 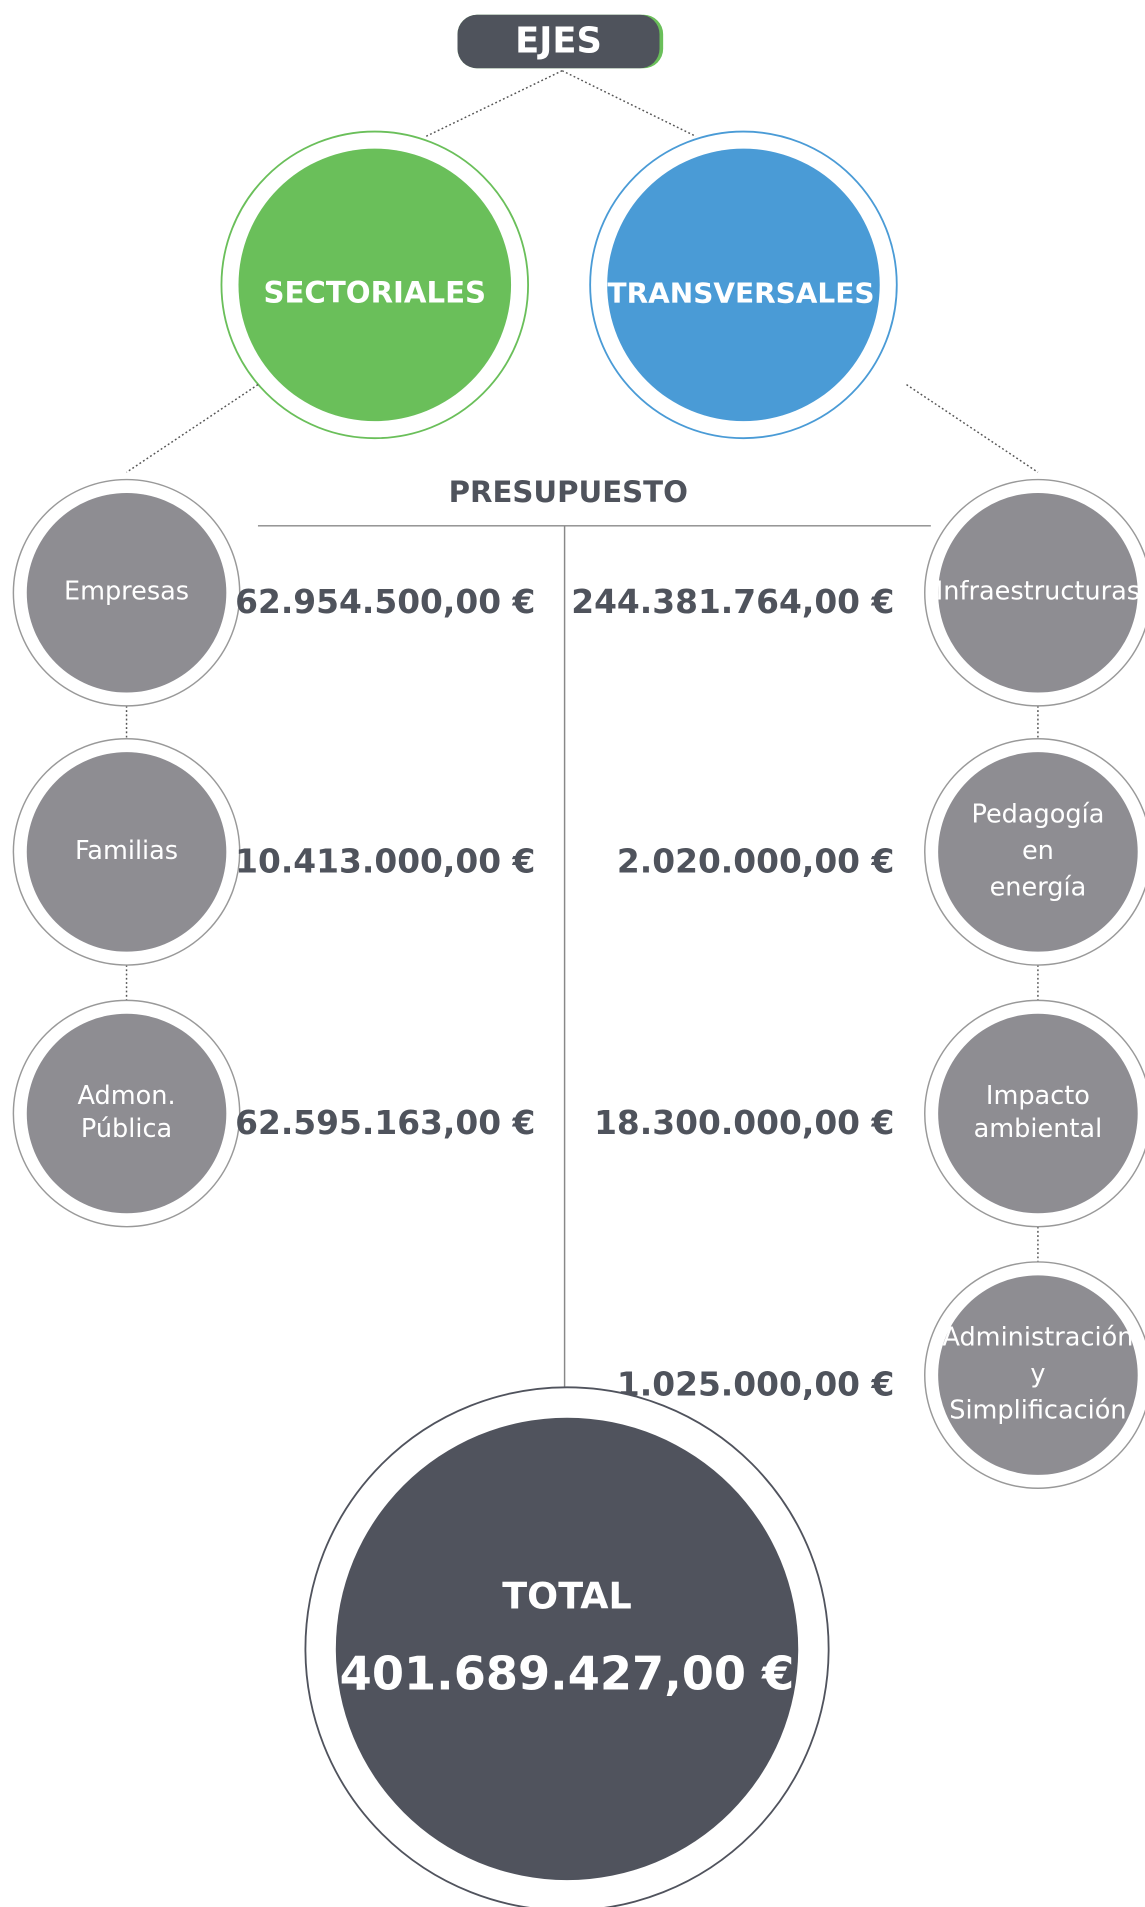 I want to click on item-label: Infraestructuras, so click(x=1038, y=592).